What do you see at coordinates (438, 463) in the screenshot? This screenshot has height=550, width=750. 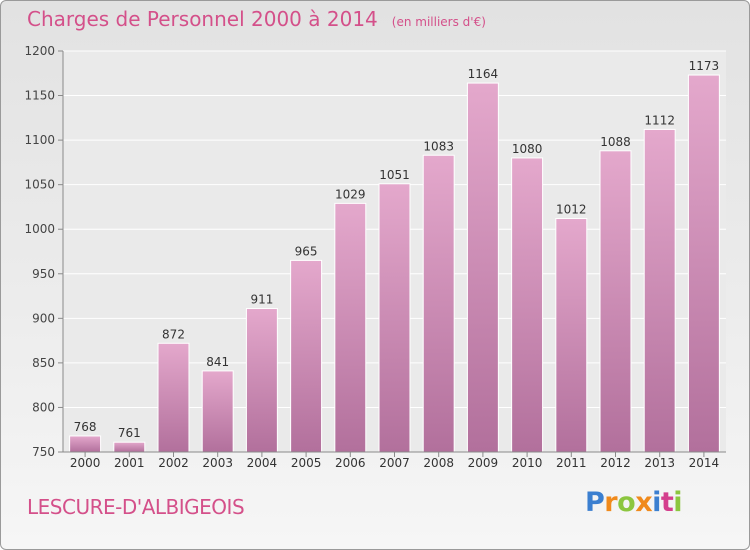 I see `x-tick-label: 2008` at bounding box center [438, 463].